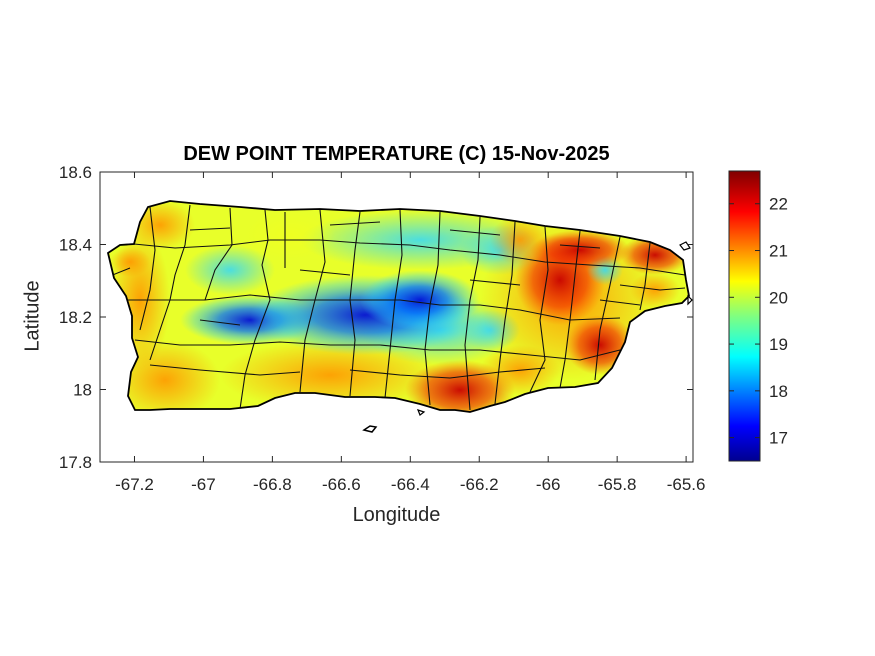 The height and width of the screenshot is (656, 875). I want to click on colorbar-tick-label: 22, so click(778, 204).